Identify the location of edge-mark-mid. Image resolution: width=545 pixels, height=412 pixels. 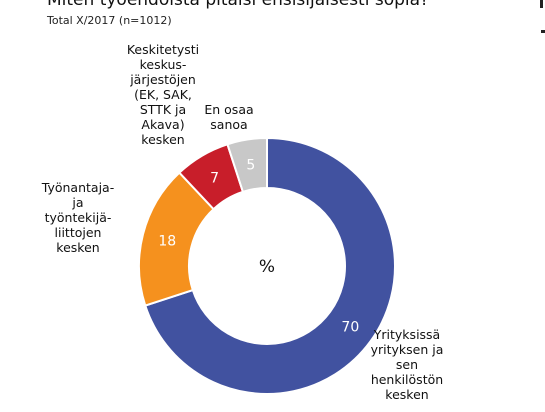
(543, 31).